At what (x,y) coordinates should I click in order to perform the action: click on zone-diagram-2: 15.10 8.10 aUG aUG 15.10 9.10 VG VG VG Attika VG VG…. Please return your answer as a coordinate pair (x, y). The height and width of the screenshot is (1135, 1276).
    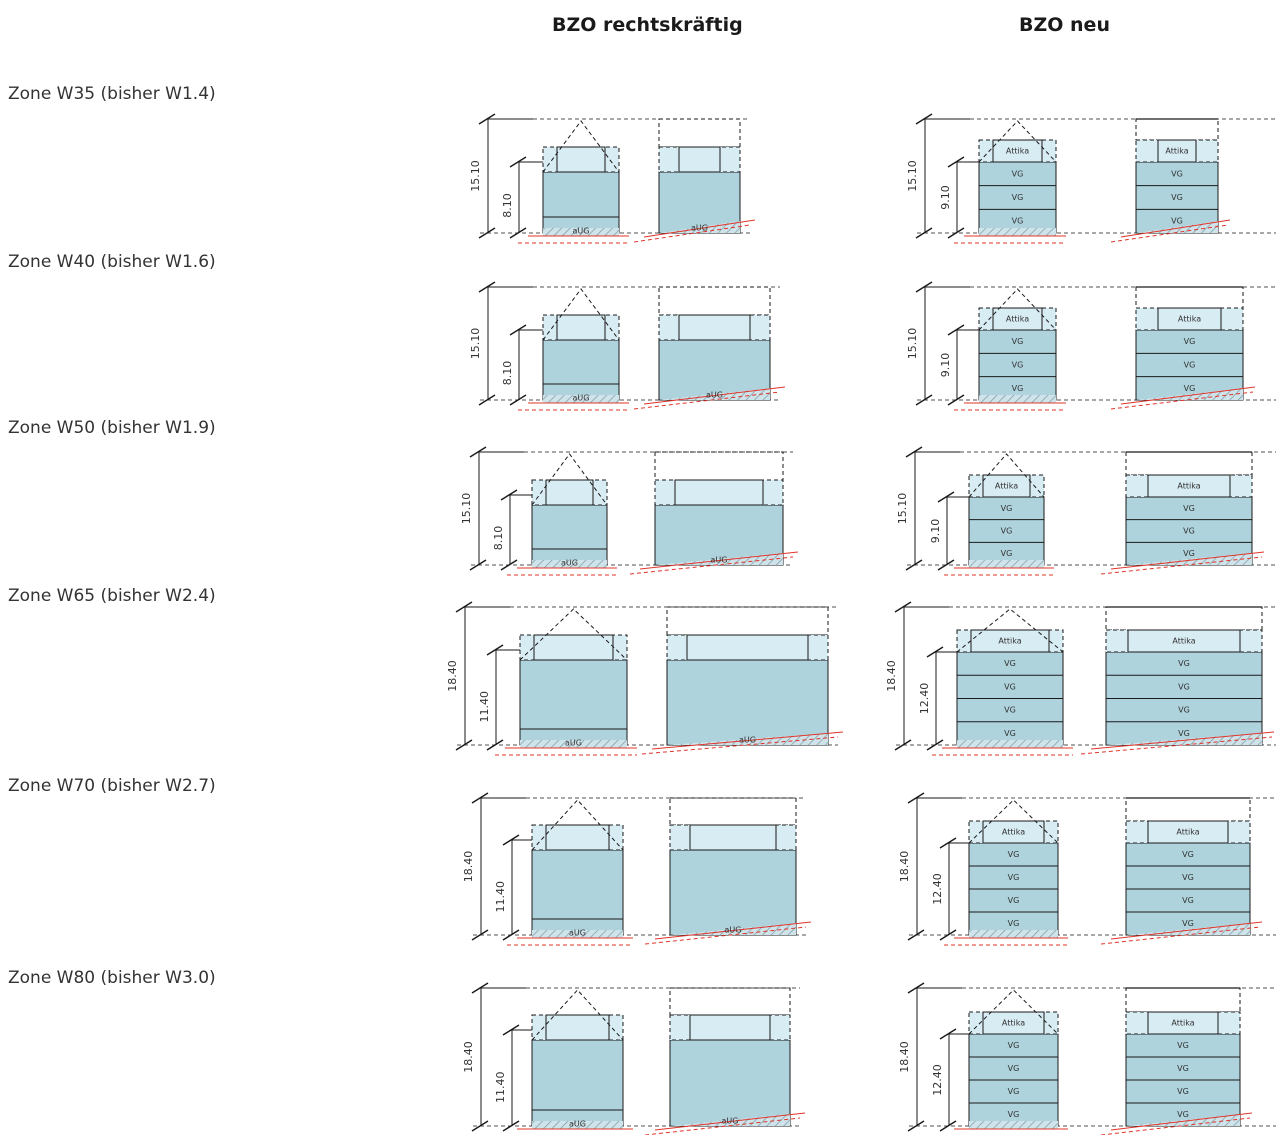
    Looking at the image, I should click on (872, 348).